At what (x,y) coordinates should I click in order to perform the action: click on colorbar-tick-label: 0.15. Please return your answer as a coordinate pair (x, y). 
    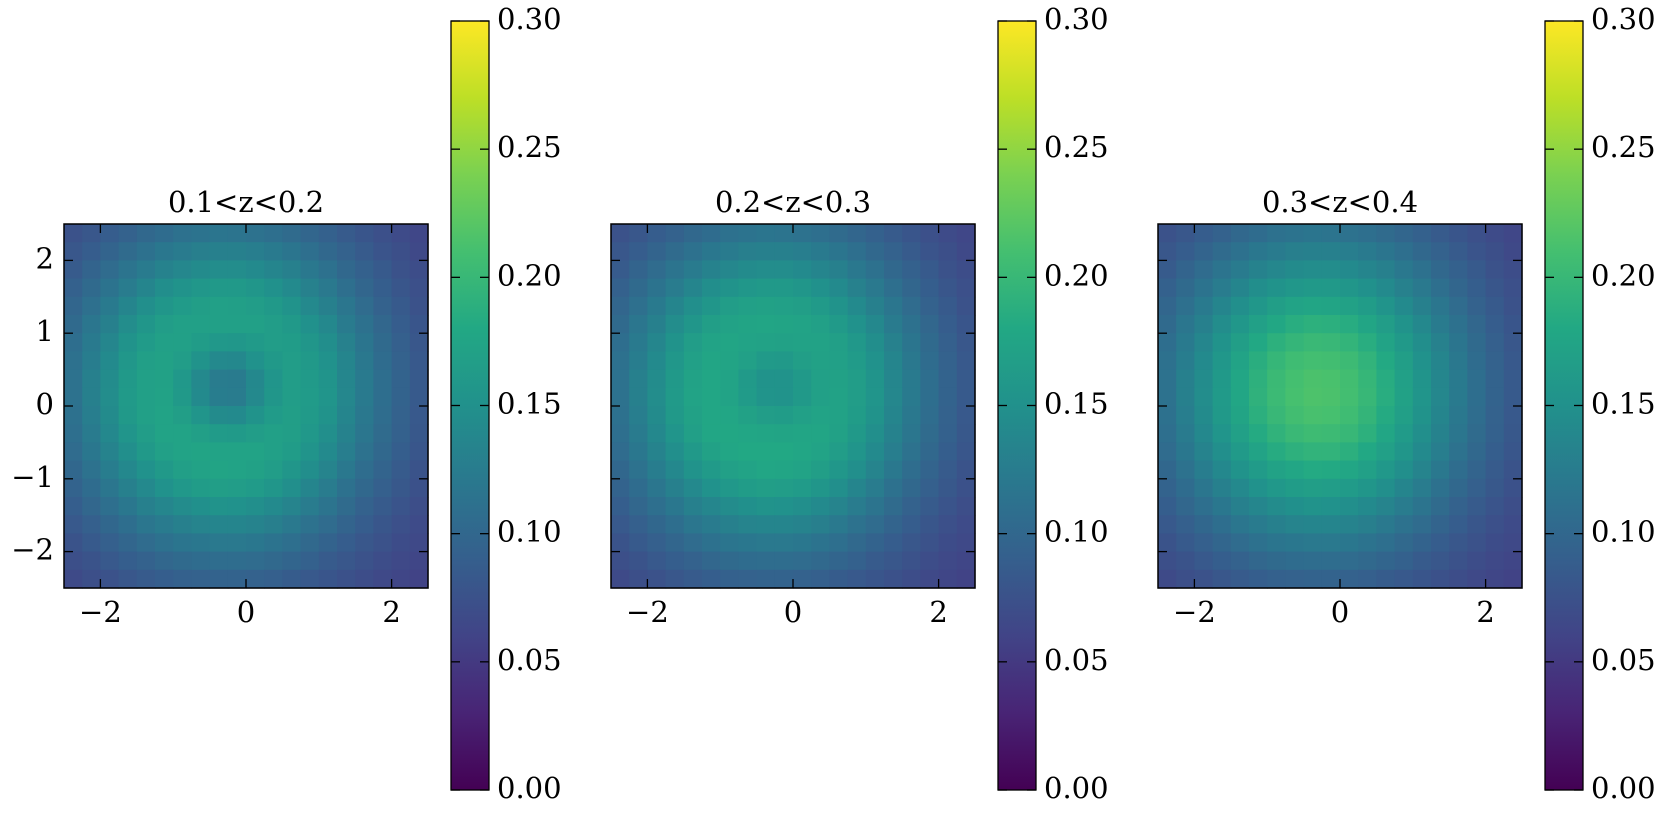
    Looking at the image, I should click on (529, 404).